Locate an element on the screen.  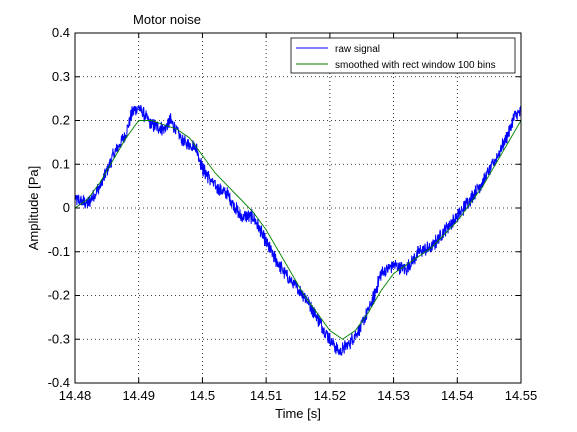
x-tick-label: 14.51 is located at coordinates (266, 395).